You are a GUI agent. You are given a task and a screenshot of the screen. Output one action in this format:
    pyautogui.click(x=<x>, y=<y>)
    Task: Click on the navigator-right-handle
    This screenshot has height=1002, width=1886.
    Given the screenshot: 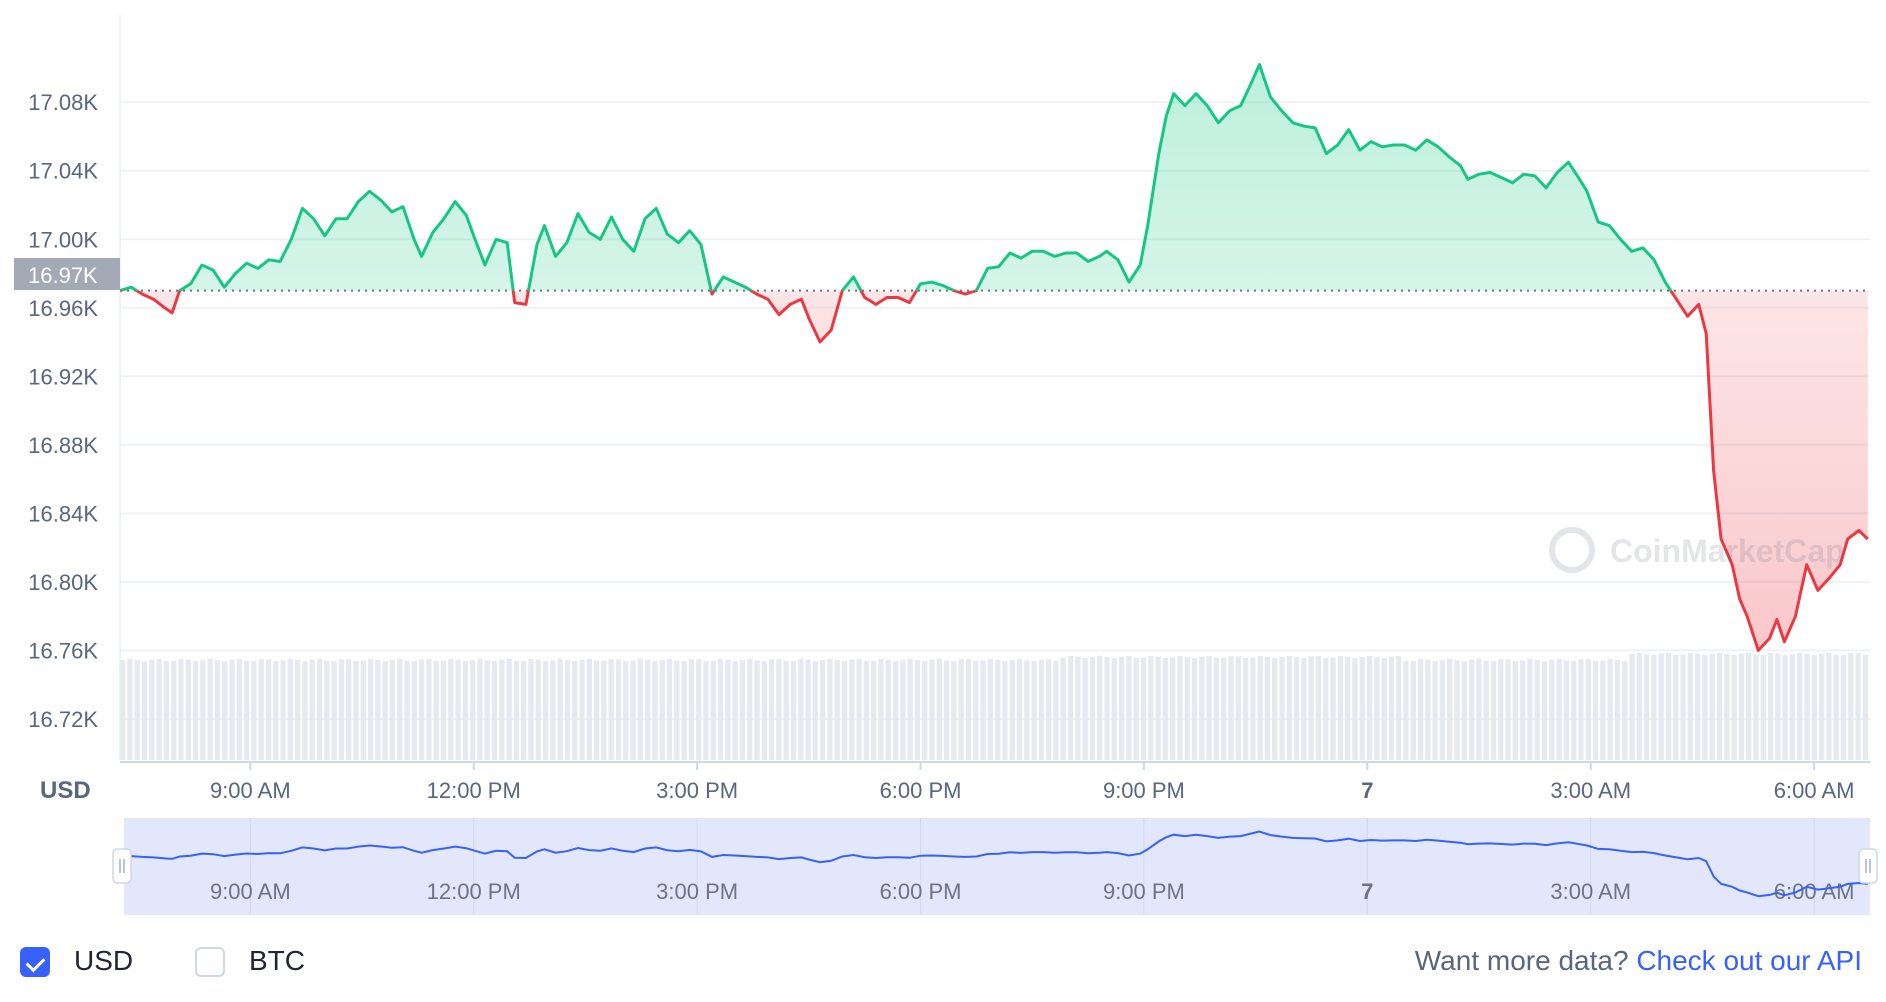 What is the action you would take?
    pyautogui.click(x=1868, y=866)
    